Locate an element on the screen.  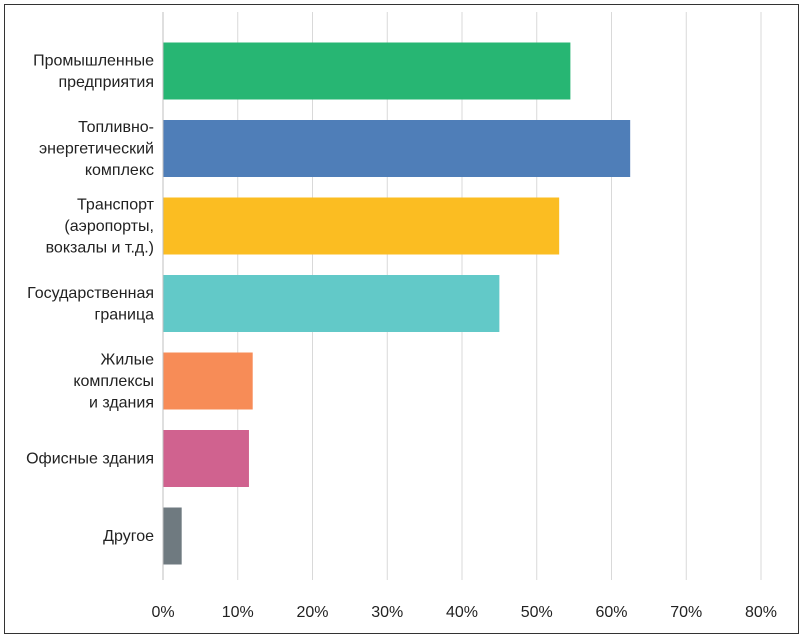
category-label: Государственная граница is located at coordinates (90, 304).